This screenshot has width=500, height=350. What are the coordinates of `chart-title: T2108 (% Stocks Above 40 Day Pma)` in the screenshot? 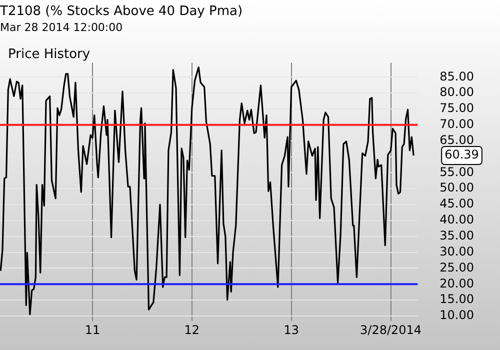 It's located at (121, 12).